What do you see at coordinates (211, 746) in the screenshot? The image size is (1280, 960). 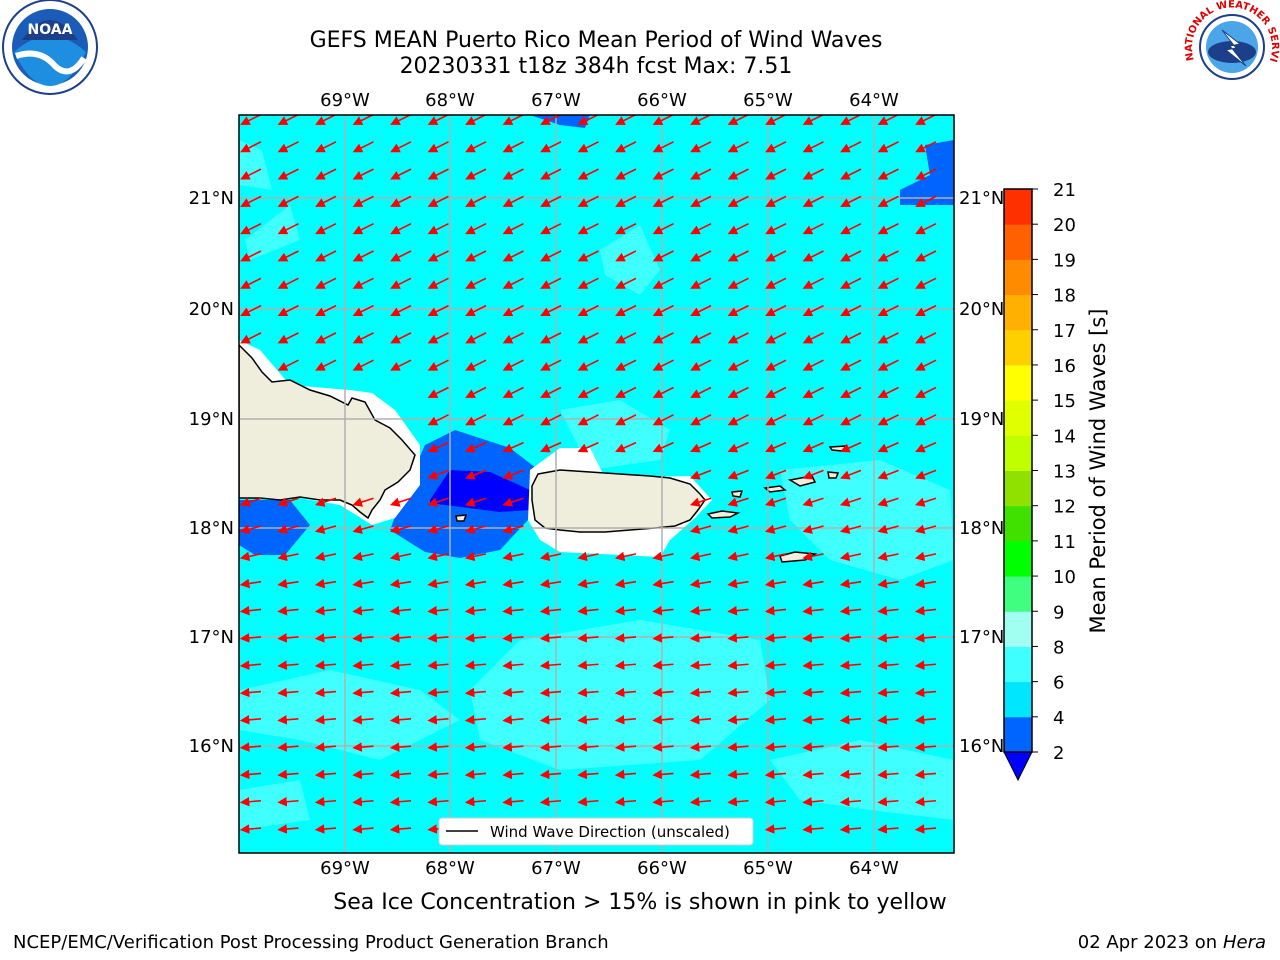 I see `lat-label: 16°N` at bounding box center [211, 746].